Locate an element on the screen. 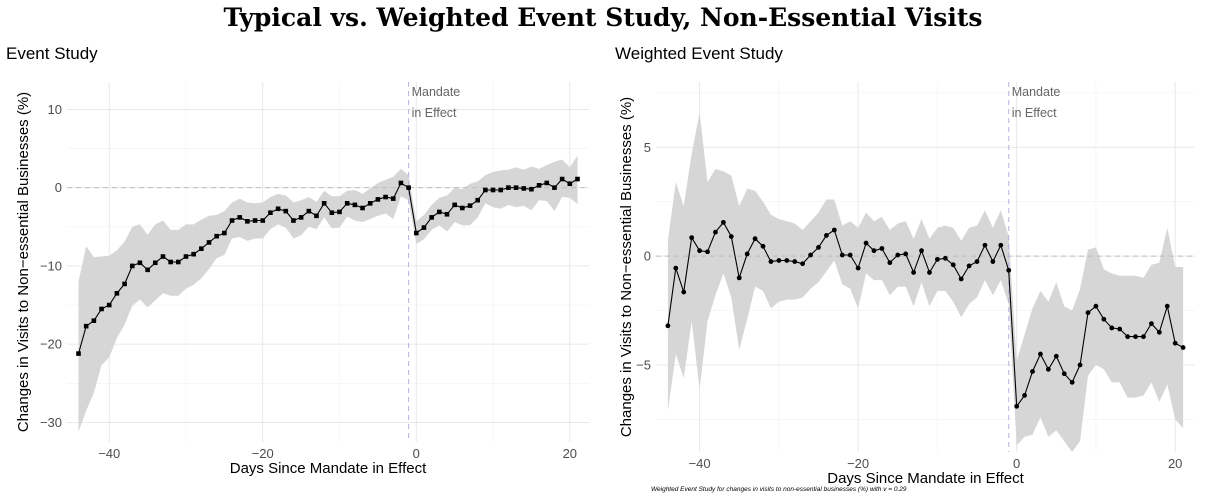  y-tick-label: −20 is located at coordinates (51, 344).